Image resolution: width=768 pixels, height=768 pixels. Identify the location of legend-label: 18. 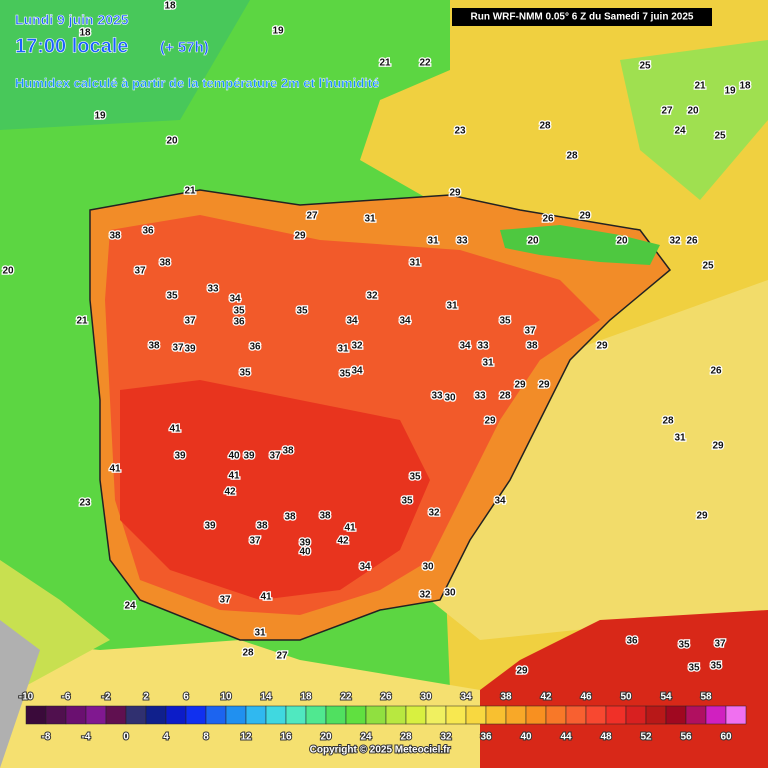
(306, 697).